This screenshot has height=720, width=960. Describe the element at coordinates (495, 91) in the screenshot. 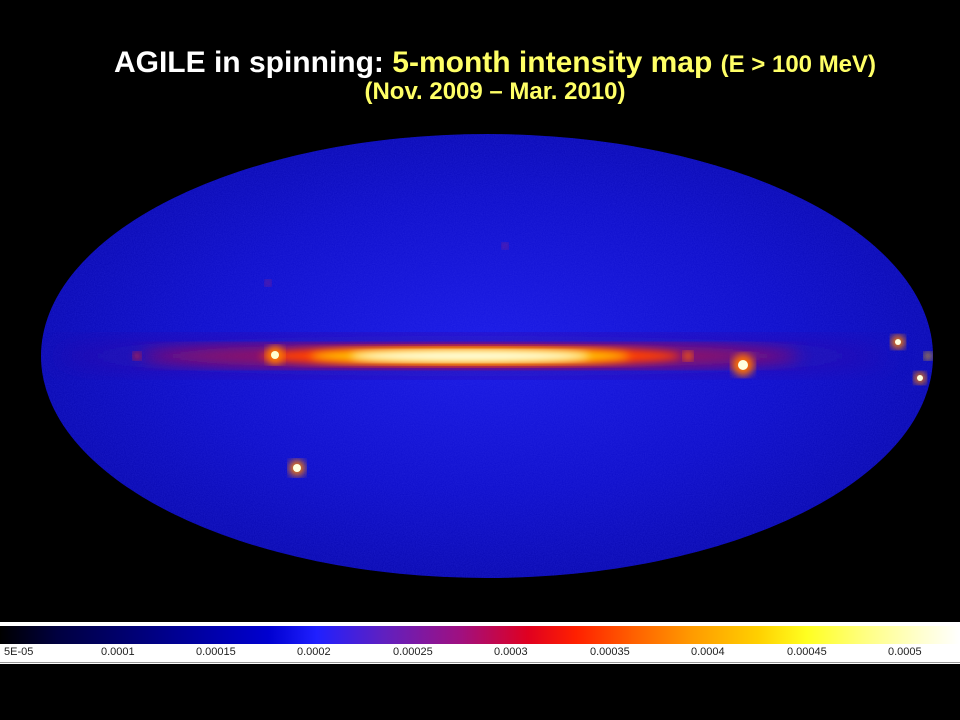

I see `title-line-2: (Nov. 2009 – Mar. 2010)` at that location.